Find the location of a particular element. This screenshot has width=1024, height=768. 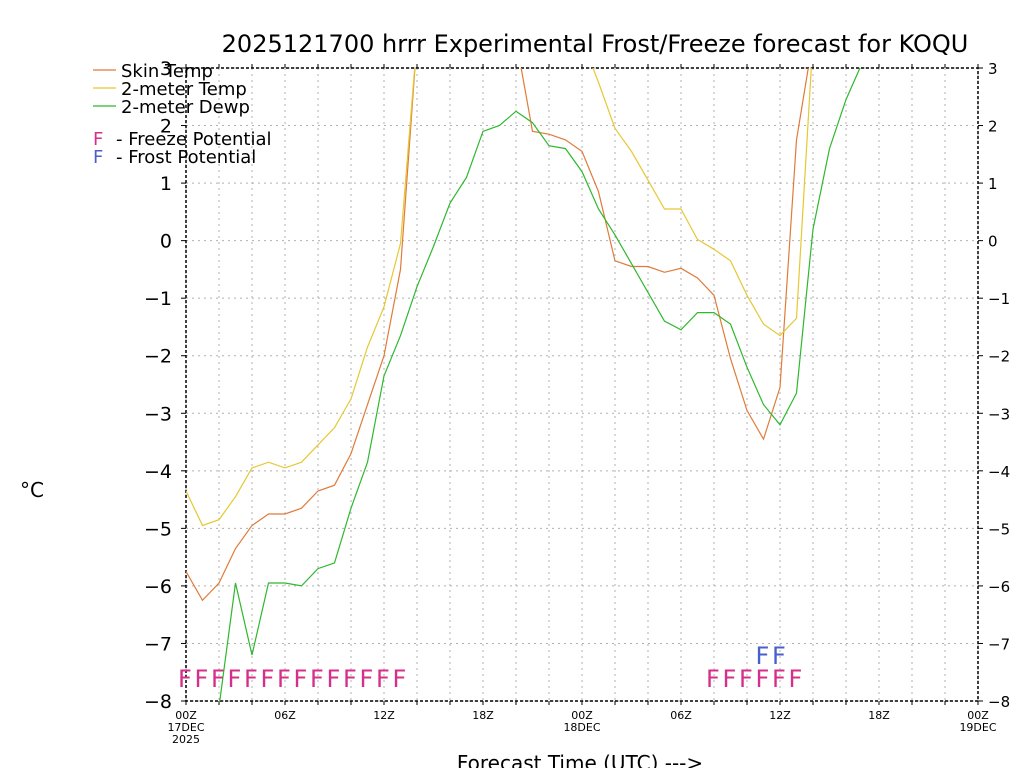

legend-potential-label: - Frost Potential is located at coordinates (186, 157).